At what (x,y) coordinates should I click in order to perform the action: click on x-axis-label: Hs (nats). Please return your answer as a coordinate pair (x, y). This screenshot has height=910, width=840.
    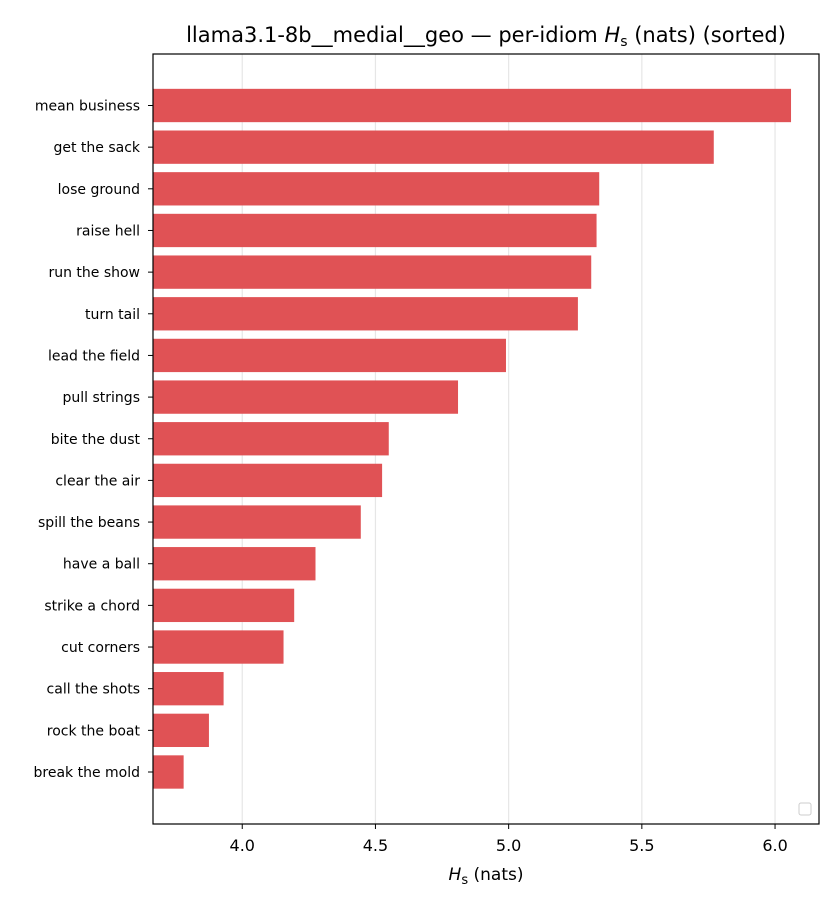
    Looking at the image, I should click on (486, 876).